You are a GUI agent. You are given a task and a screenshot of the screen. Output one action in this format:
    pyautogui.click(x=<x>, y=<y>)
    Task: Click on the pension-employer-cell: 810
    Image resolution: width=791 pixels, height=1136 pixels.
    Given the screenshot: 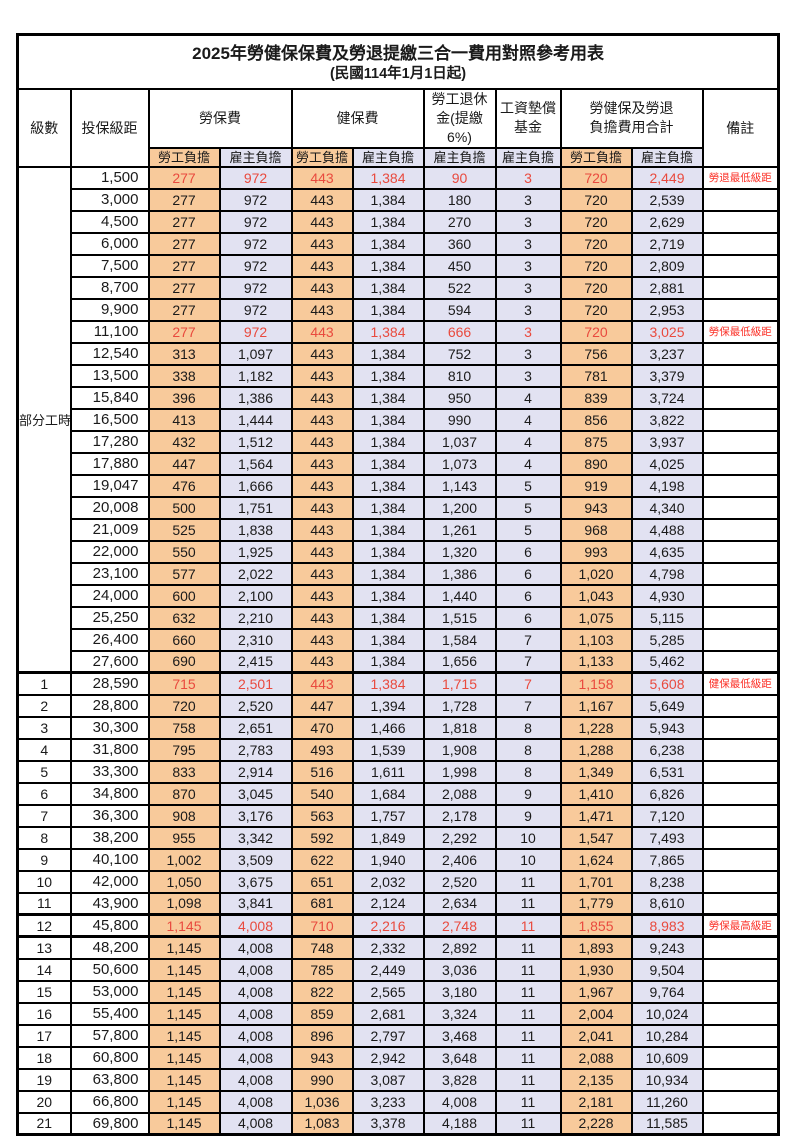 What is the action you would take?
    pyautogui.click(x=459, y=375)
    